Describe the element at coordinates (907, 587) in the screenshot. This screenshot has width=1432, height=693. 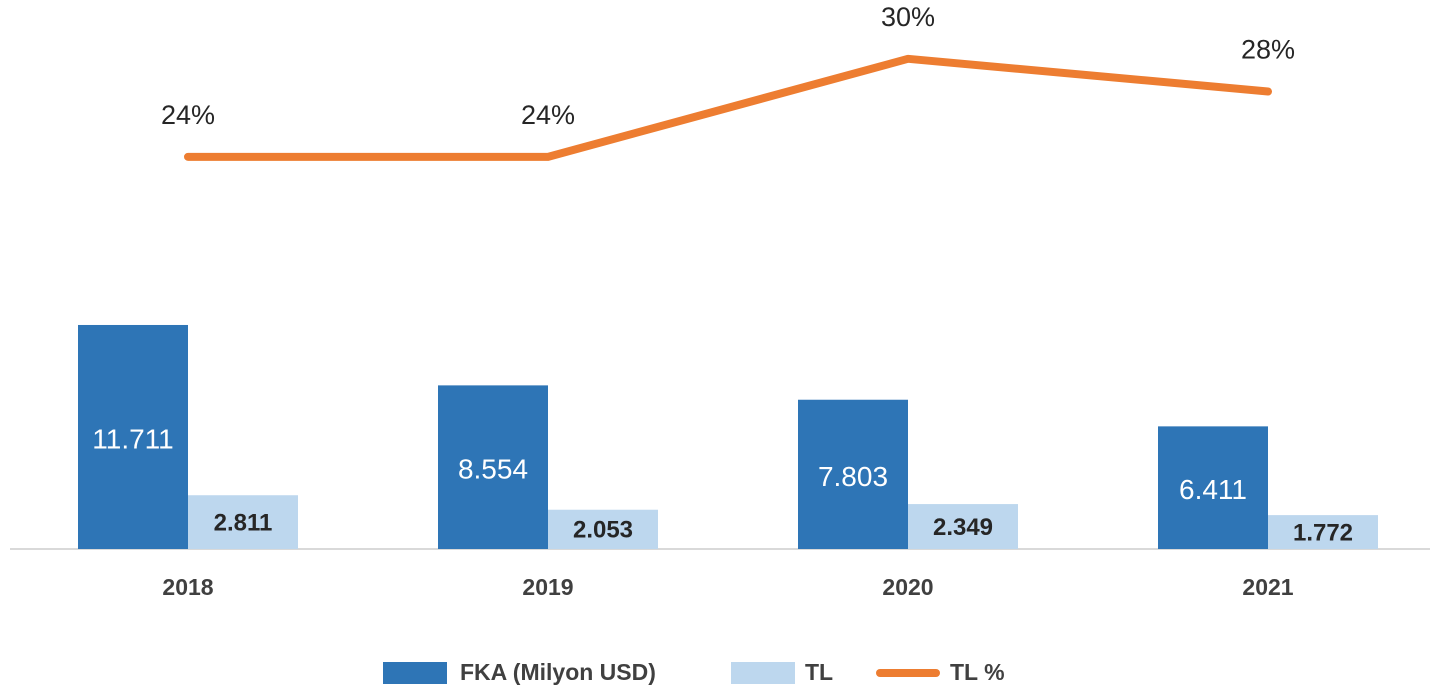
I see `x-tick-label: 2020` at that location.